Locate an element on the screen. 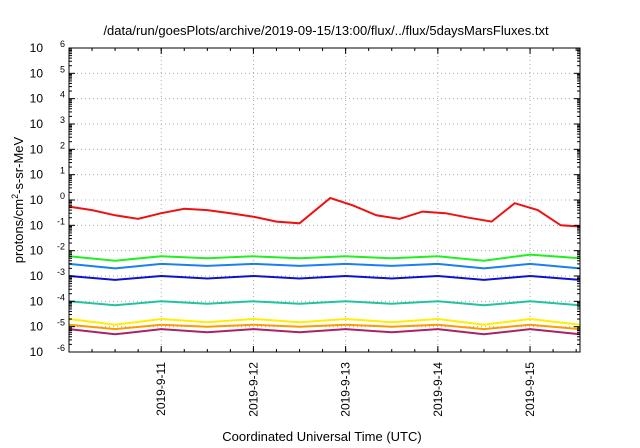 This screenshot has width=640, height=448. y-tick-label: 10 1 is located at coordinates (47, 174).